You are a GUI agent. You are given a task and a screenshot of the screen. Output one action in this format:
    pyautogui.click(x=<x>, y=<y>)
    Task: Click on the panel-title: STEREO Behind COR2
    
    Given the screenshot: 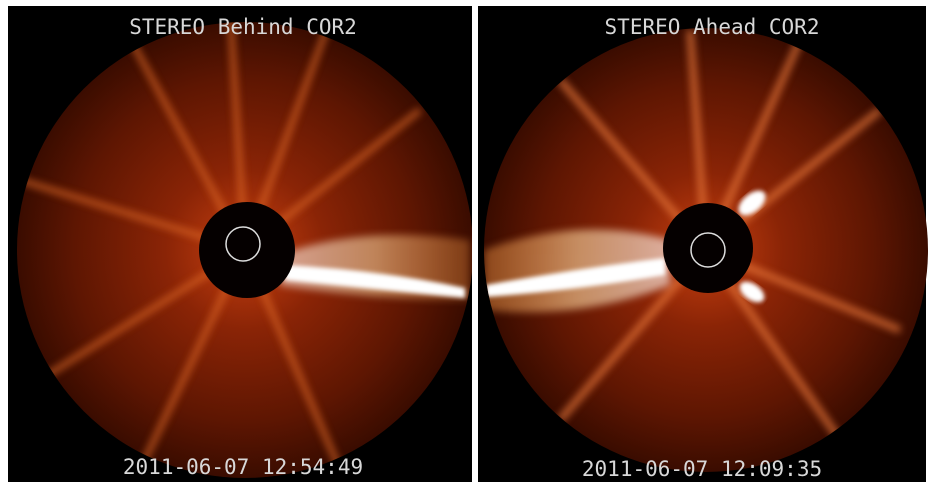 What is the action you would take?
    pyautogui.click(x=243, y=27)
    